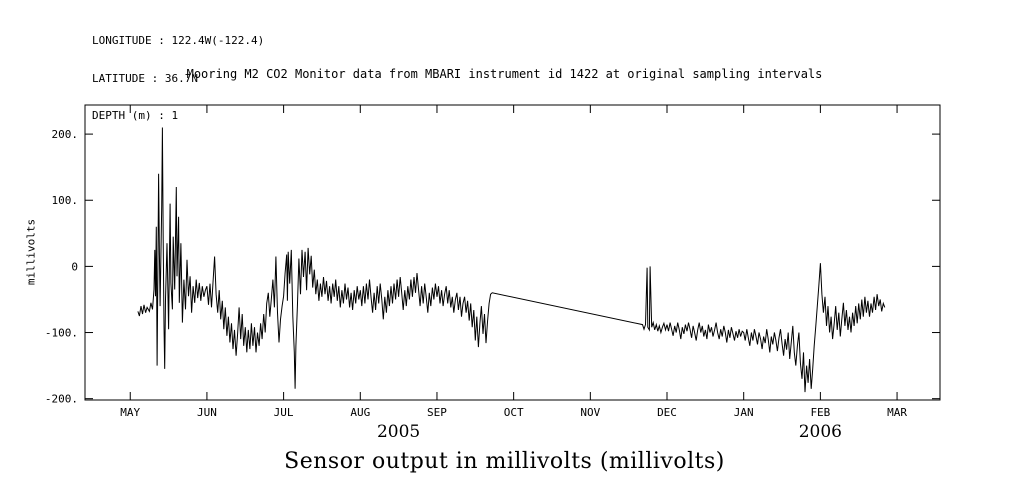  What do you see at coordinates (514, 412) in the screenshot?
I see `x-tick-label: OCT` at bounding box center [514, 412].